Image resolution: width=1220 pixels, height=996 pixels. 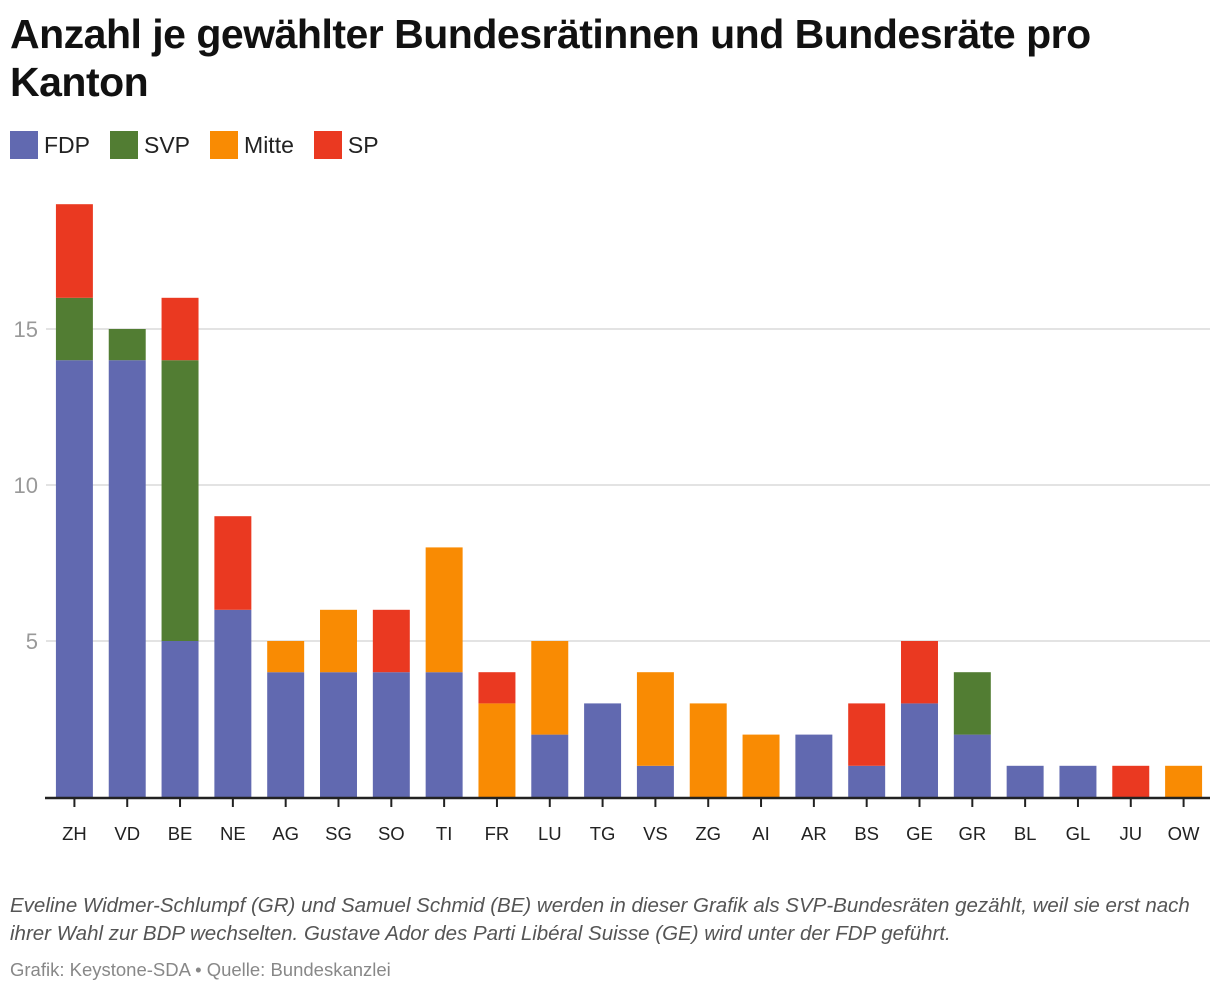 What do you see at coordinates (919, 750) in the screenshot?
I see `bar-ge-fdp` at bounding box center [919, 750].